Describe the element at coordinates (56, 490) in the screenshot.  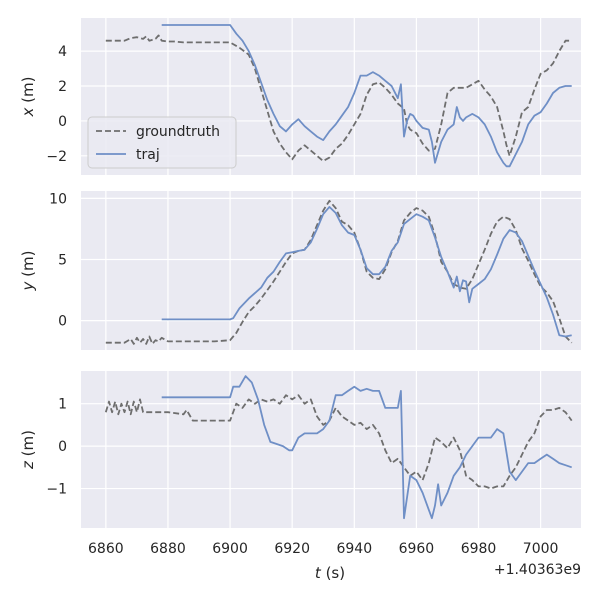
I see `y-tick-label: −1` at that location.